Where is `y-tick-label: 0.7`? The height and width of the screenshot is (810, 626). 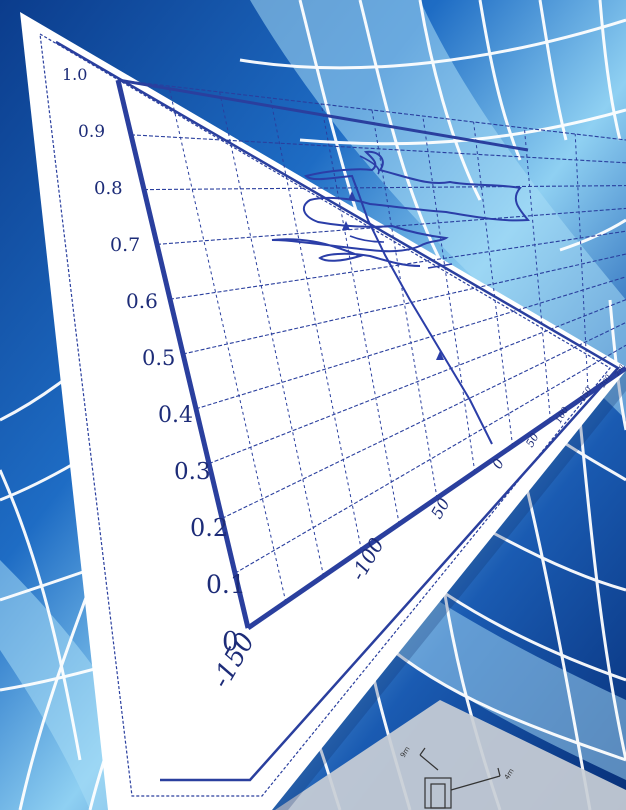 y-tick-label: 0.7 is located at coordinates (125, 245).